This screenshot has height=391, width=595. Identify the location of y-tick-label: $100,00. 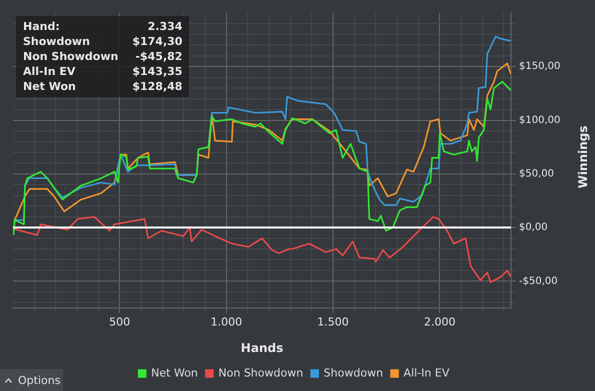
(539, 120).